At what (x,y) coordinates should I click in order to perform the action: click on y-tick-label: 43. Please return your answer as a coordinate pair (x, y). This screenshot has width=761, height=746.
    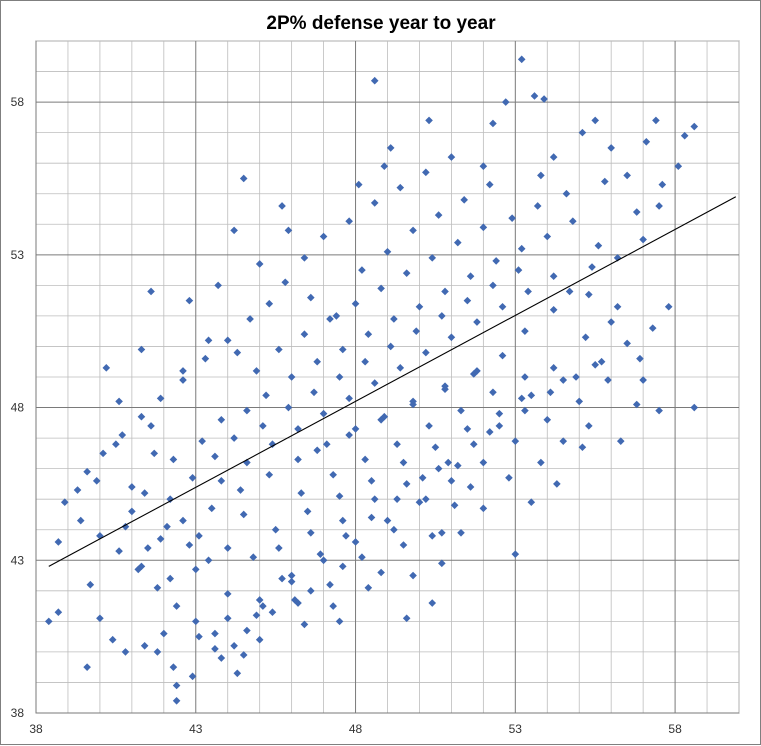
    Looking at the image, I should click on (18, 560).